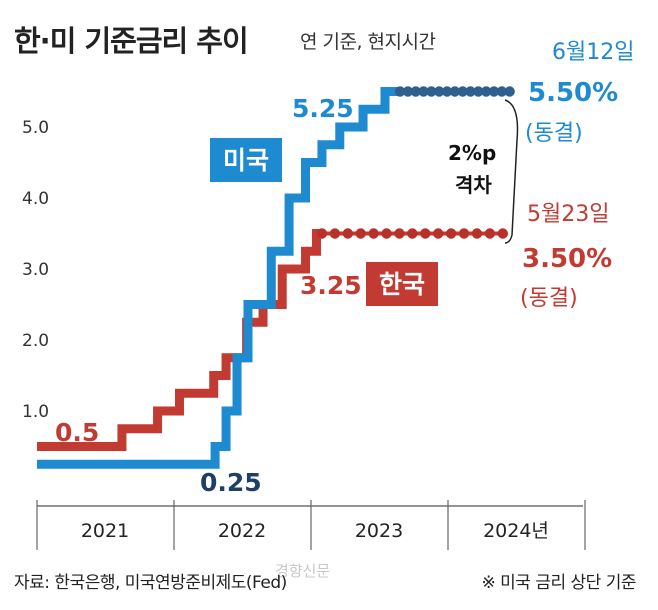 The image size is (658, 610). Describe the element at coordinates (35, 341) in the screenshot. I see `y-tick-label: 2.0` at that location.